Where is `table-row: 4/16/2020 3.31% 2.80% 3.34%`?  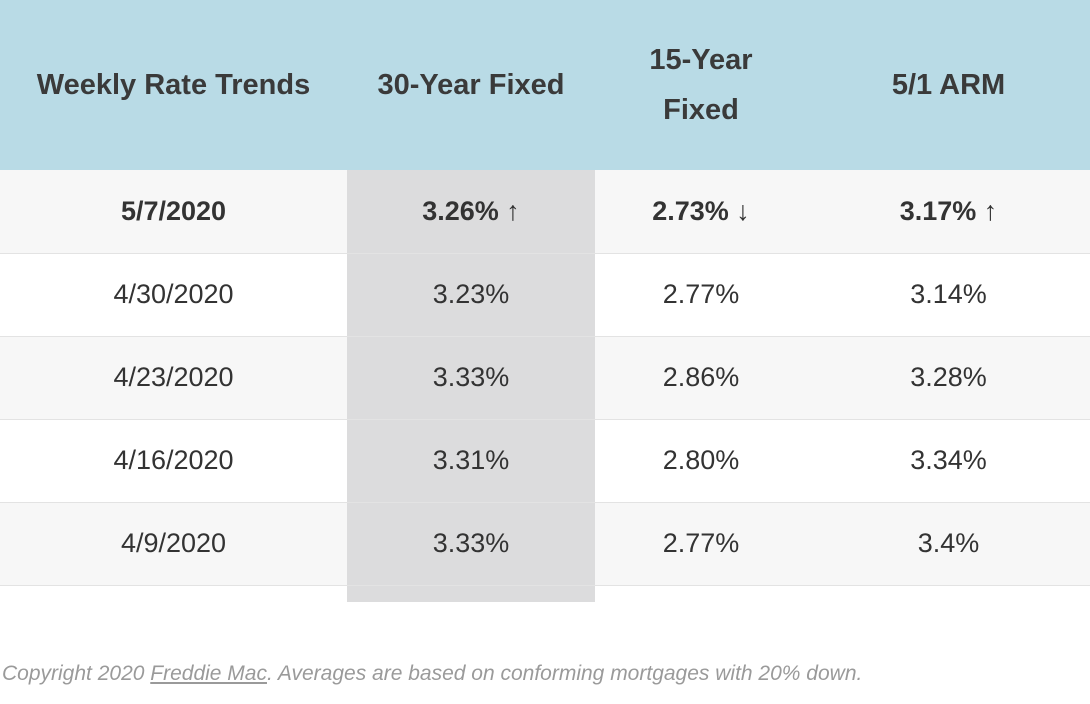
table-row: 4/16/2020 3.31% 2.80% 3.34% is located at coordinates (545, 460).